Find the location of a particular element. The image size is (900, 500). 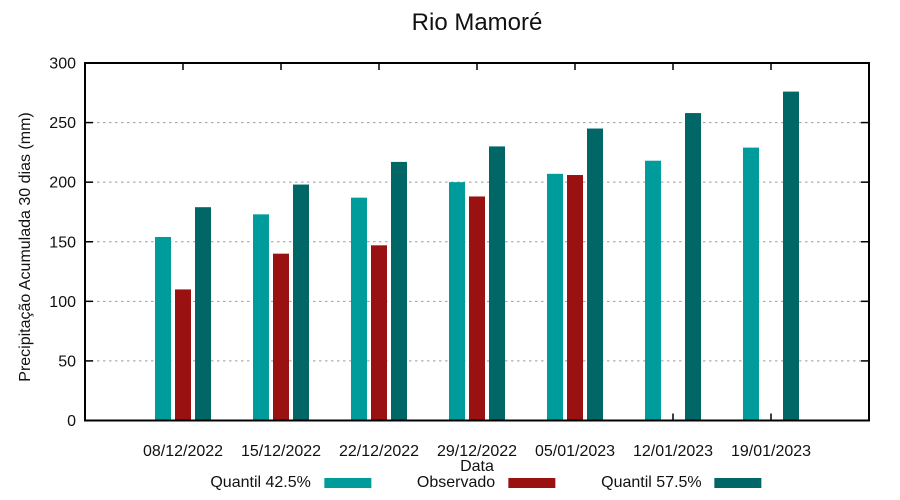

chart-title: Rio Mamoré is located at coordinates (477, 22).